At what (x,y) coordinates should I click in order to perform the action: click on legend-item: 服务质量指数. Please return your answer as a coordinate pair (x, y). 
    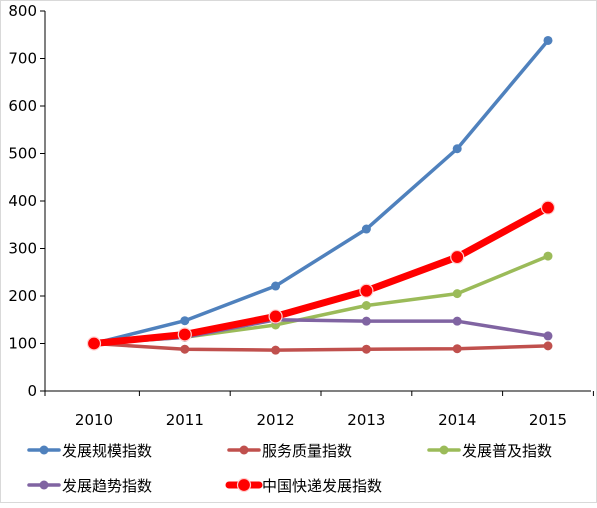
    Looking at the image, I should click on (289, 451).